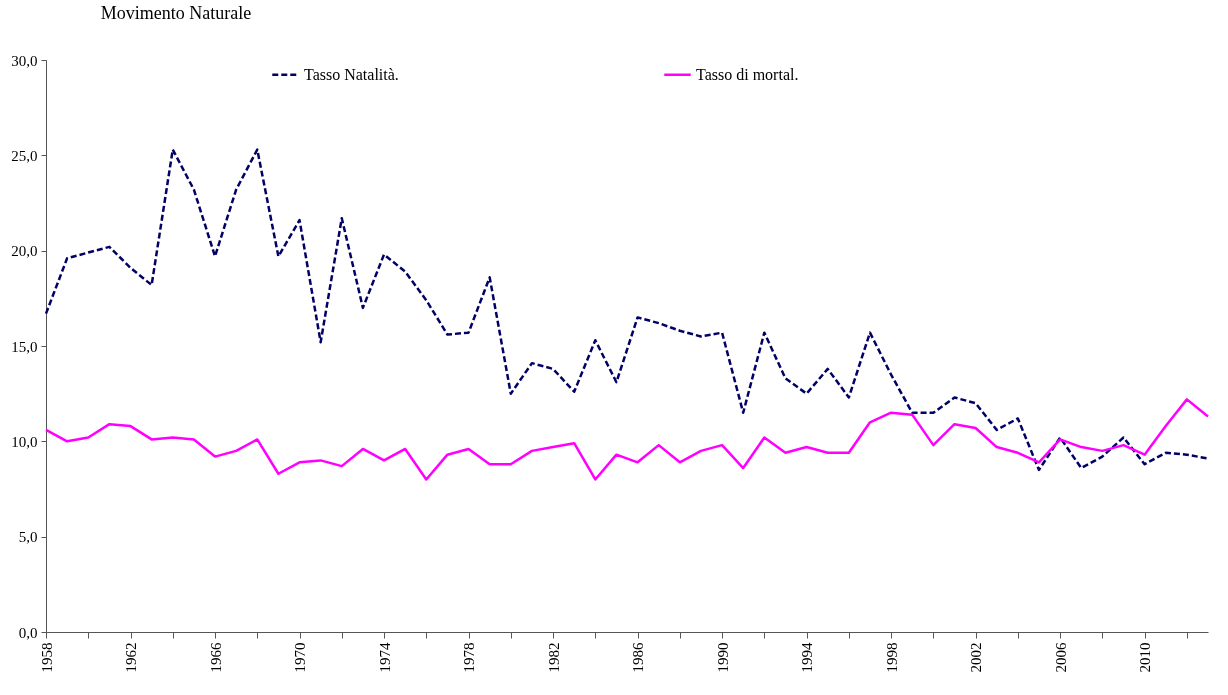 The image size is (1228, 695). I want to click on y-tick-label: 5,0, so click(28, 537).